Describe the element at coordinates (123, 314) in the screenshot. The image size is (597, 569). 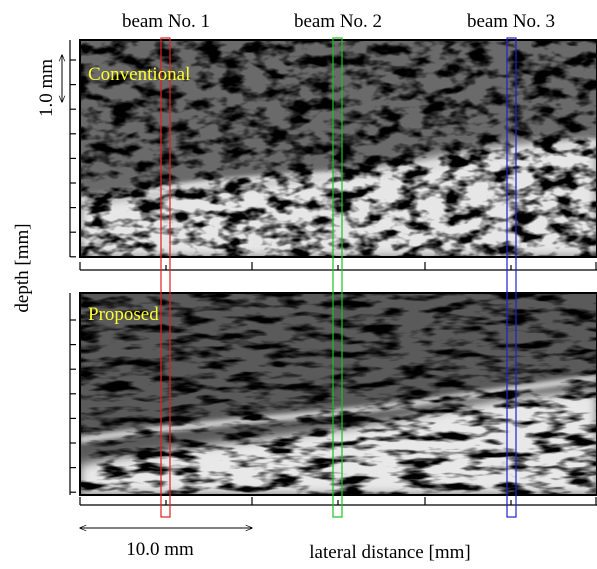
I see `panel-label: Proposed` at that location.